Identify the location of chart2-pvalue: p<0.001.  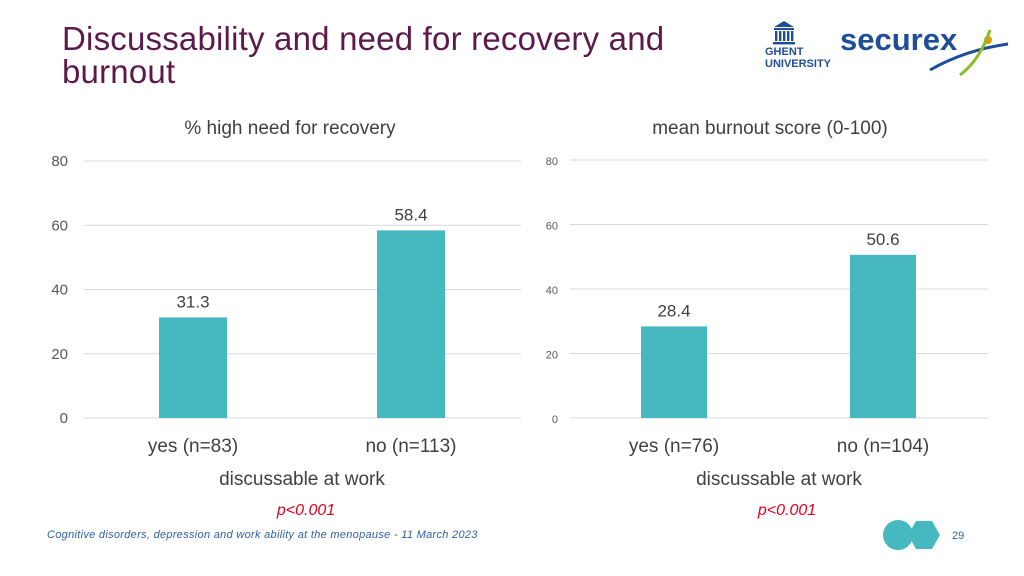
(787, 510).